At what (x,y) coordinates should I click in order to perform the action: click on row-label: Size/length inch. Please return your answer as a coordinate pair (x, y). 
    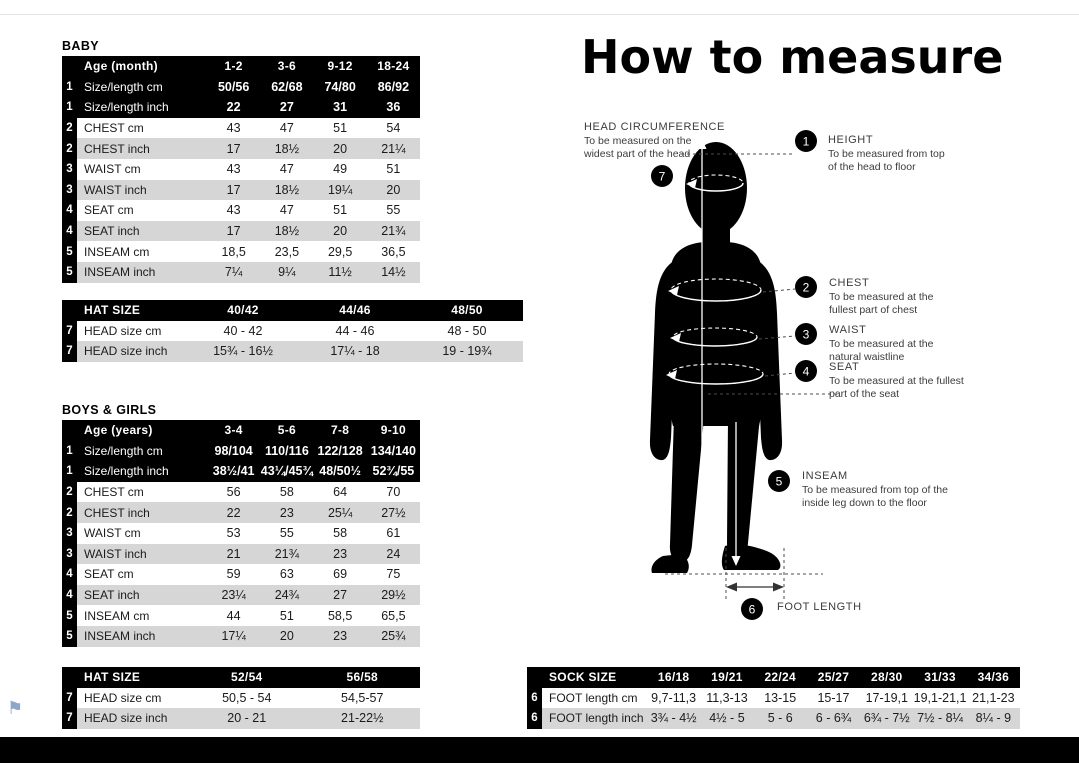
    Looking at the image, I should click on (126, 107).